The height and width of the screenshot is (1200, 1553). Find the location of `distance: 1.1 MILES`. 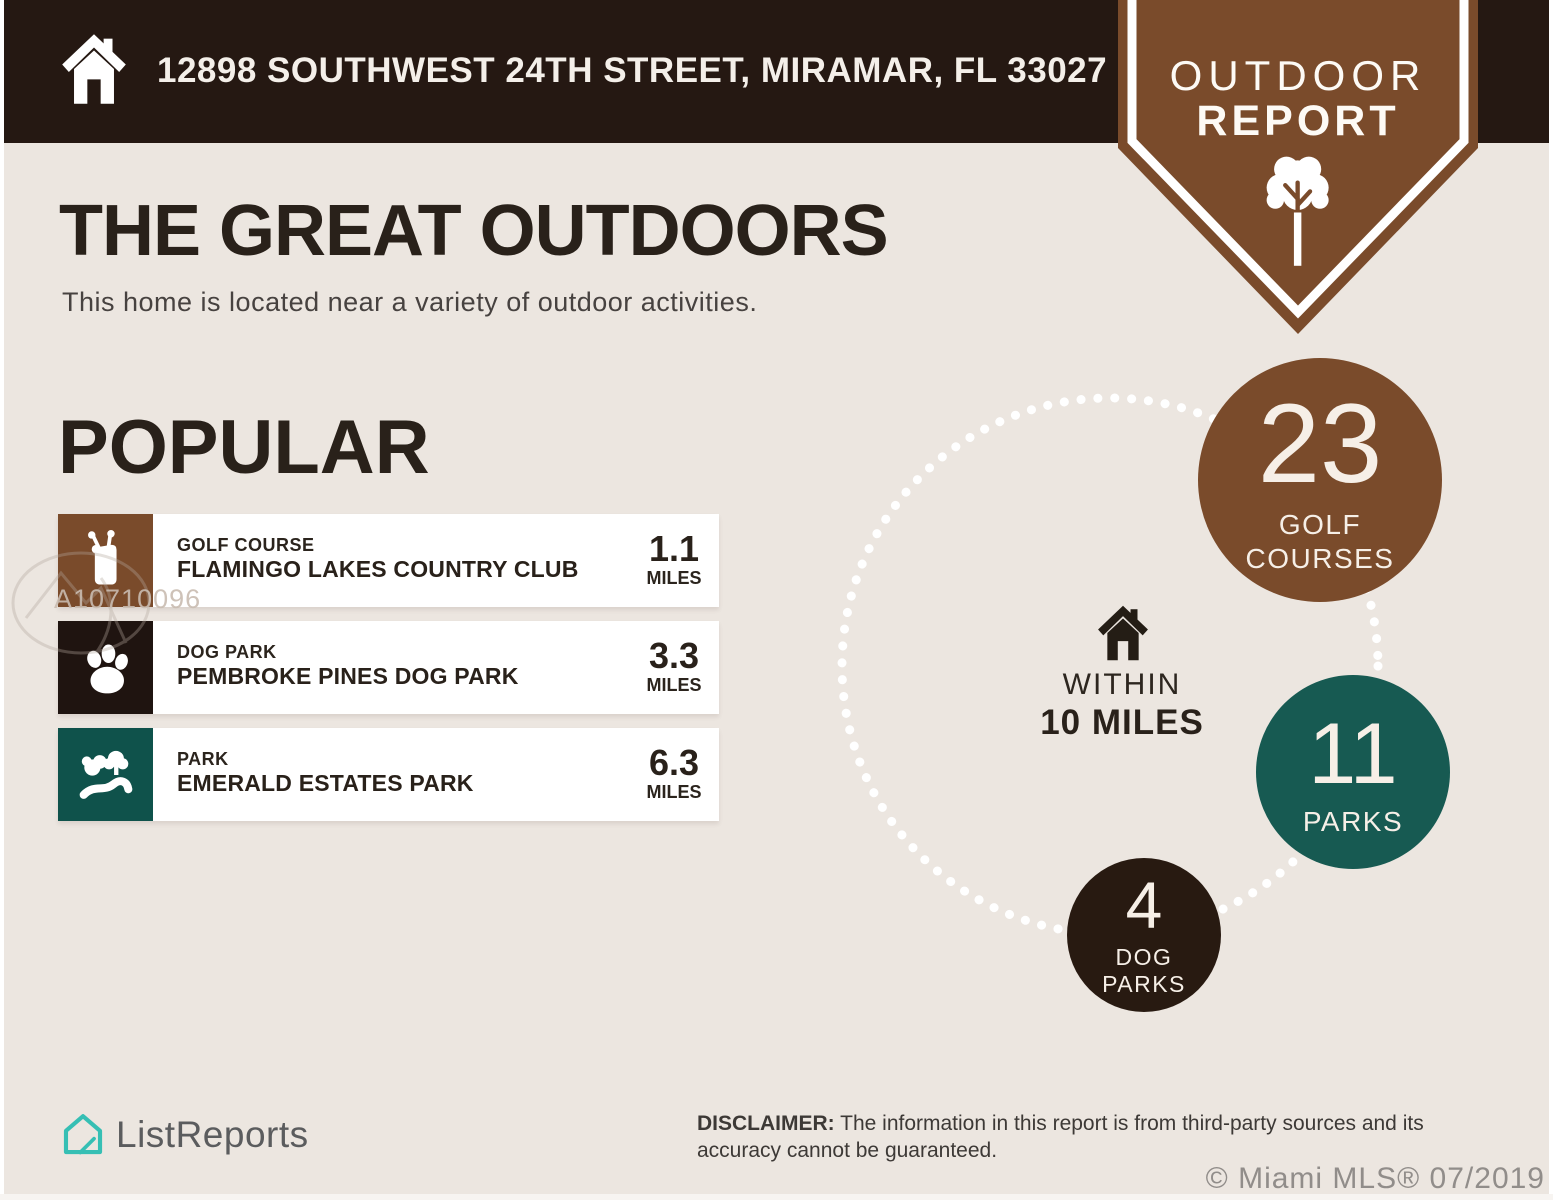

distance: 1.1 MILES is located at coordinates (674, 551).